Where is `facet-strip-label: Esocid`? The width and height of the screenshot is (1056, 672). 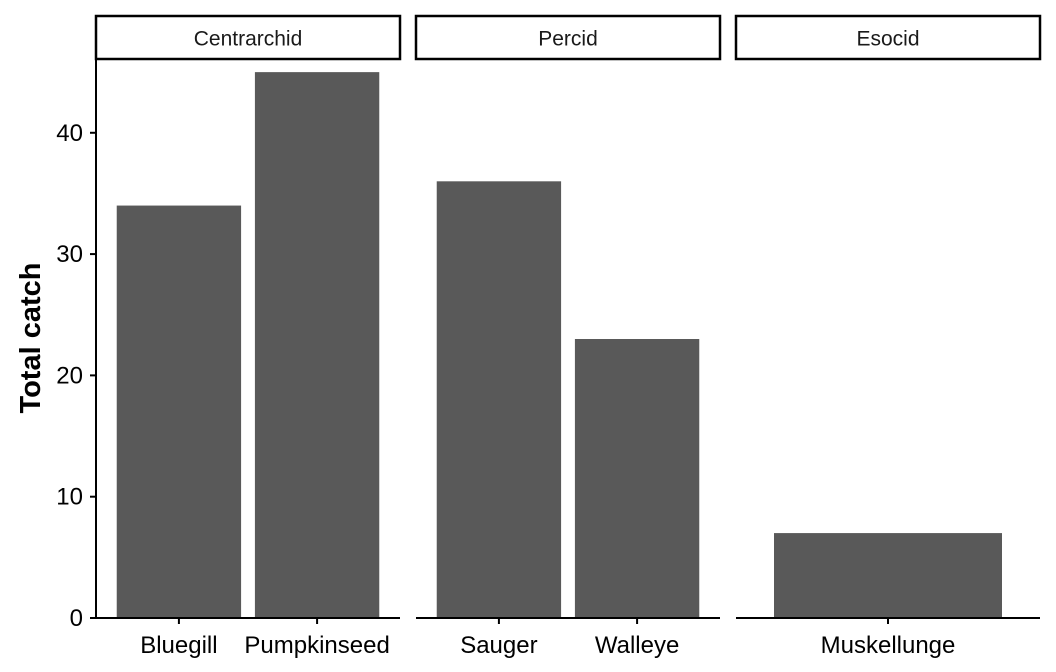 facet-strip-label: Esocid is located at coordinates (887, 39).